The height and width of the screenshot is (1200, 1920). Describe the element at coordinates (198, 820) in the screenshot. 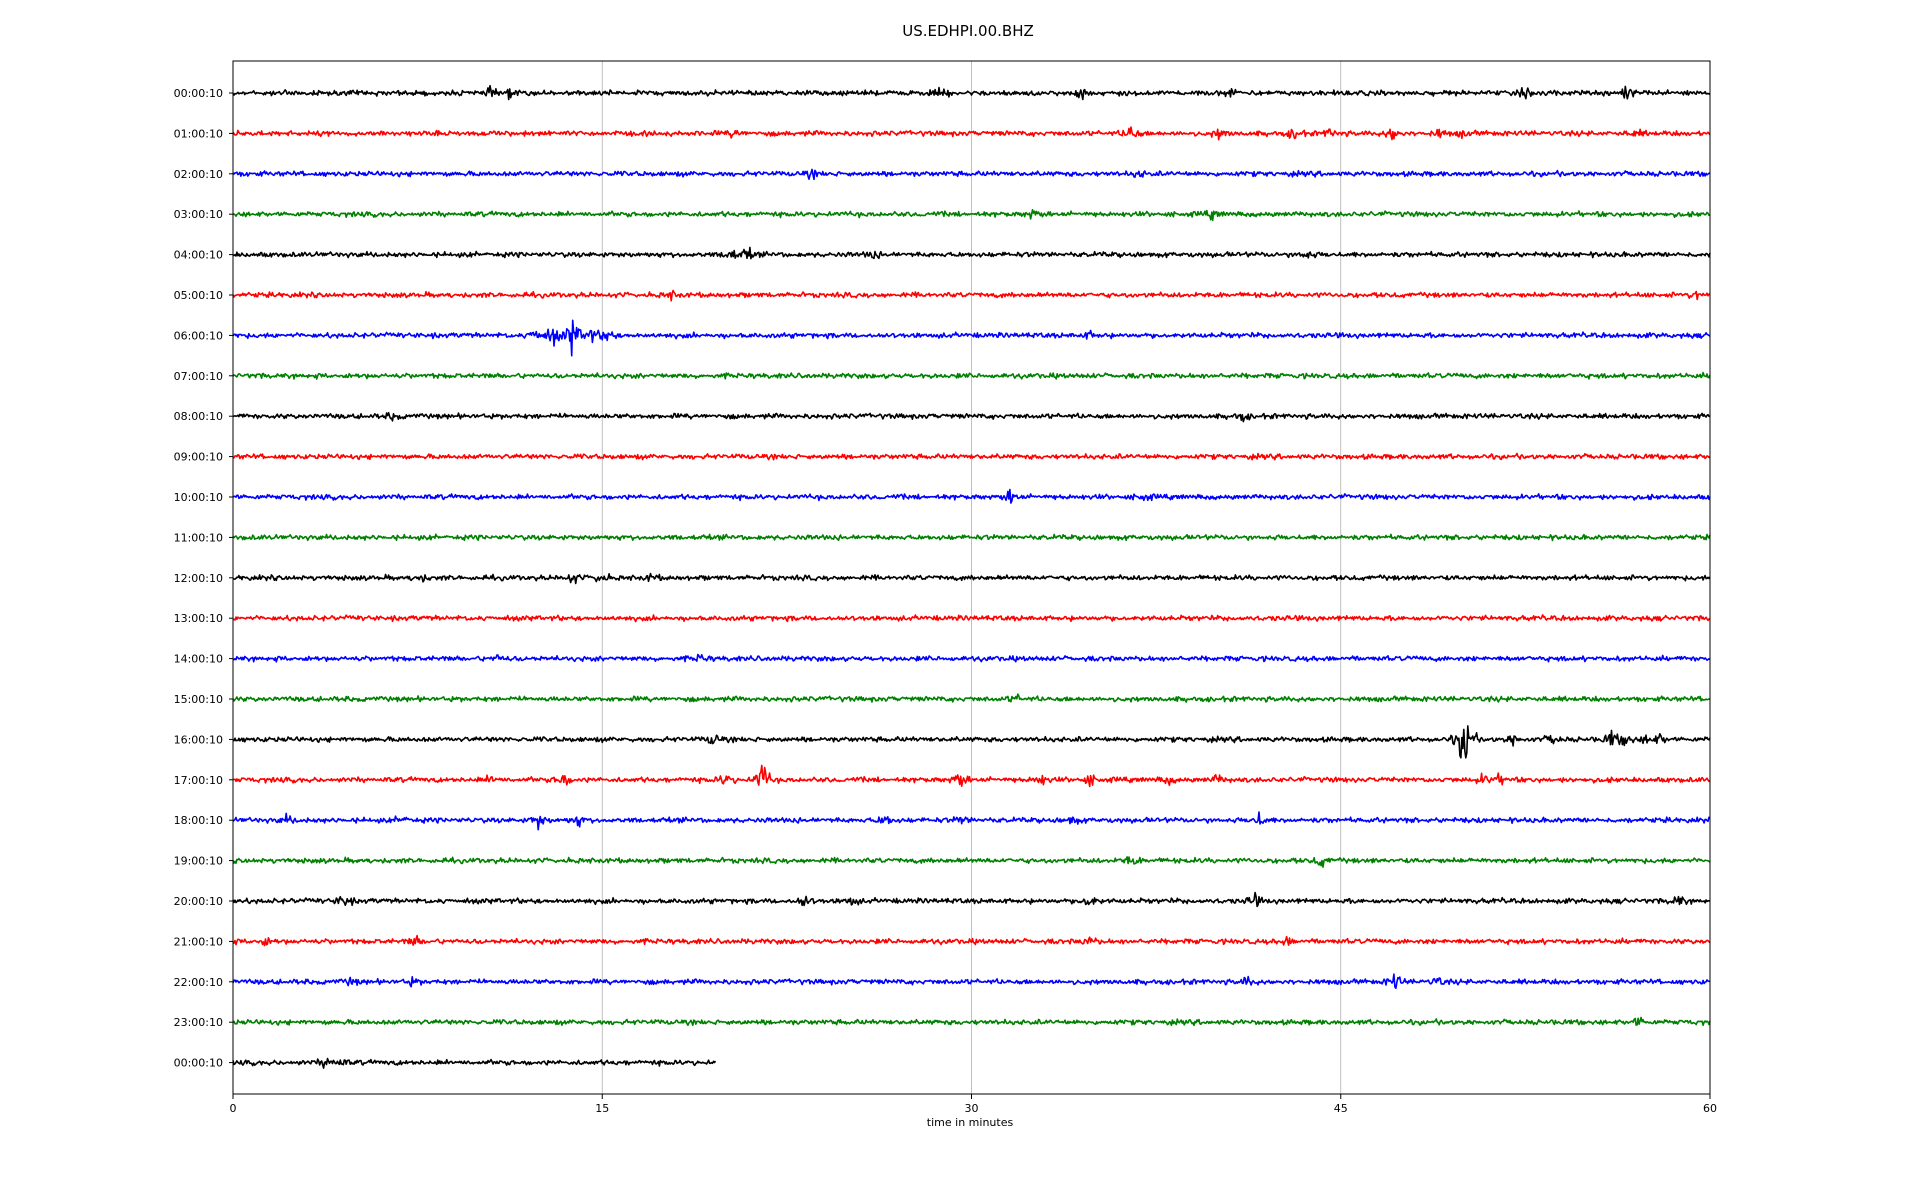

I see `y-tick-label: 18:00:10` at that location.